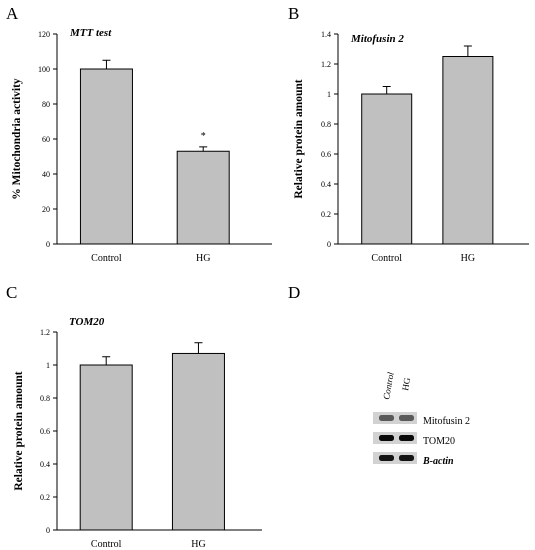  What do you see at coordinates (406, 418) in the screenshot?
I see `blot-band-mitofusin-2-hg` at bounding box center [406, 418].